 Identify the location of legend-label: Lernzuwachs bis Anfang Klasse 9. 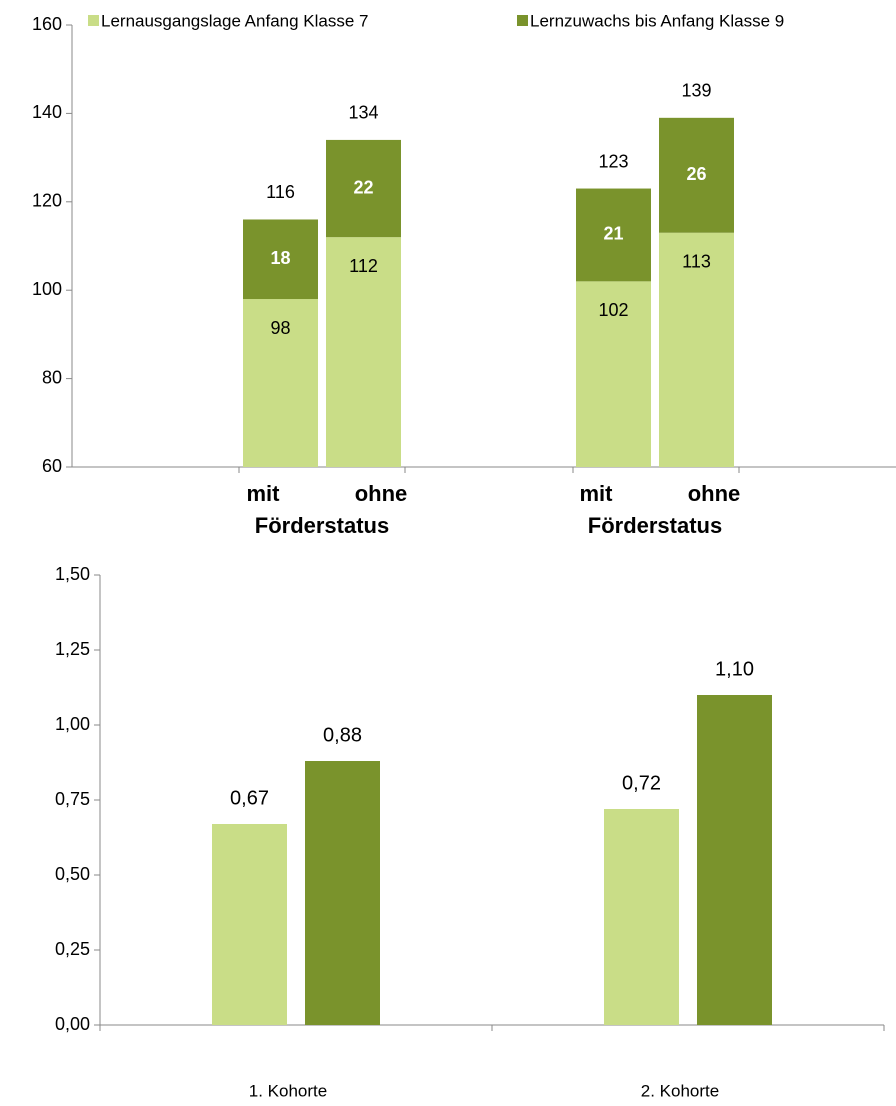
(657, 20).